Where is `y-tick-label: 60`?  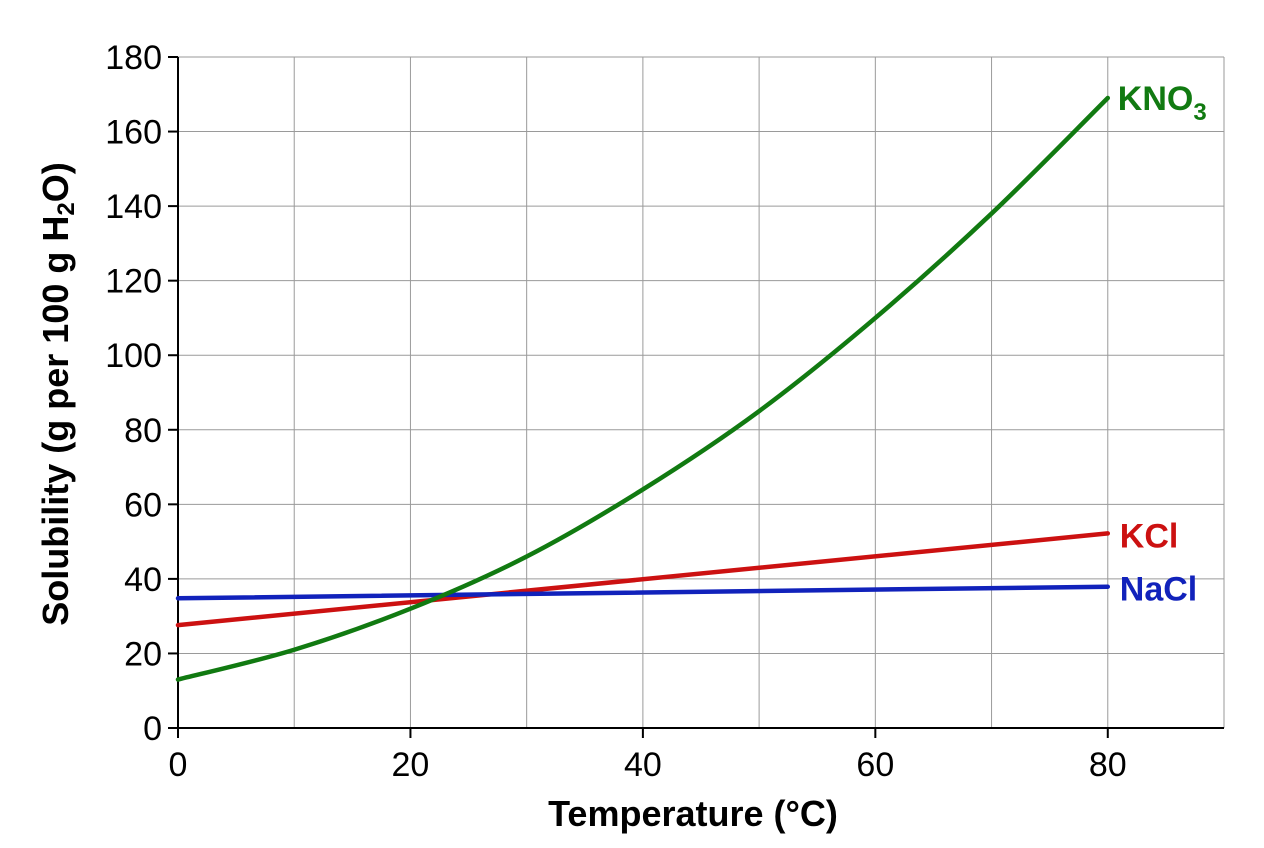 y-tick-label: 60 is located at coordinates (143, 505).